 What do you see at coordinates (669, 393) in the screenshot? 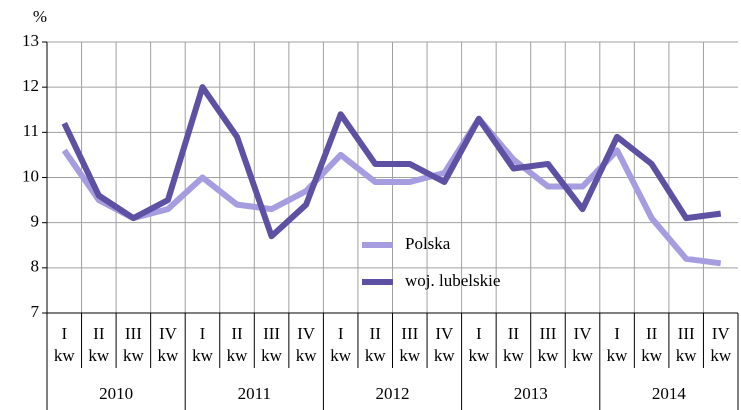
I see `year-label: 2014` at bounding box center [669, 393].